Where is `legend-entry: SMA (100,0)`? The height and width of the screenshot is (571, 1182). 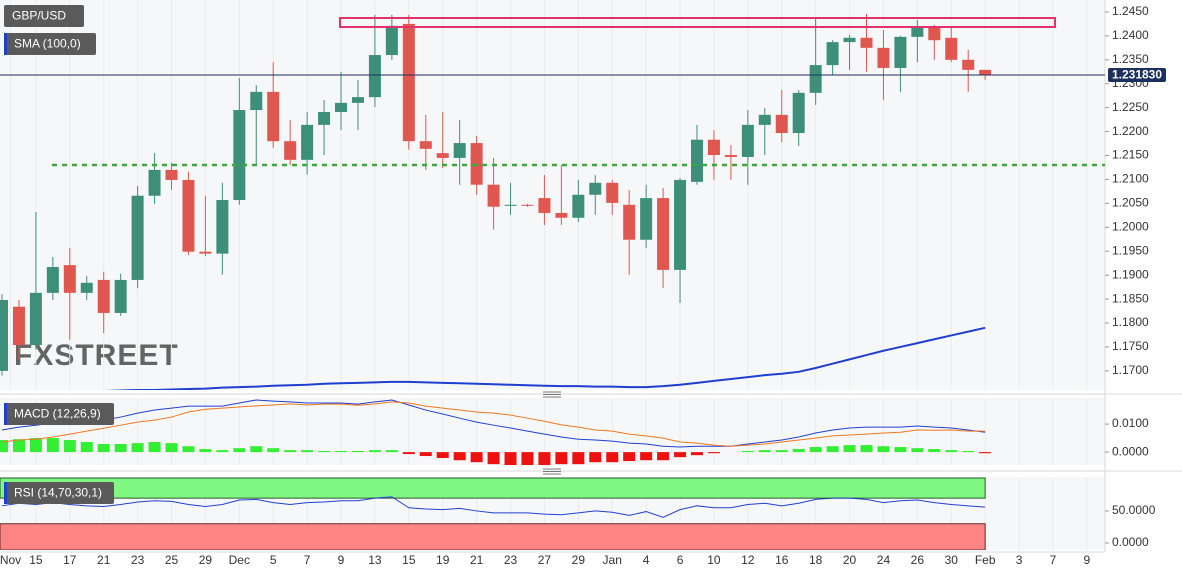
legend-entry: SMA (100,0) is located at coordinates (47, 44).